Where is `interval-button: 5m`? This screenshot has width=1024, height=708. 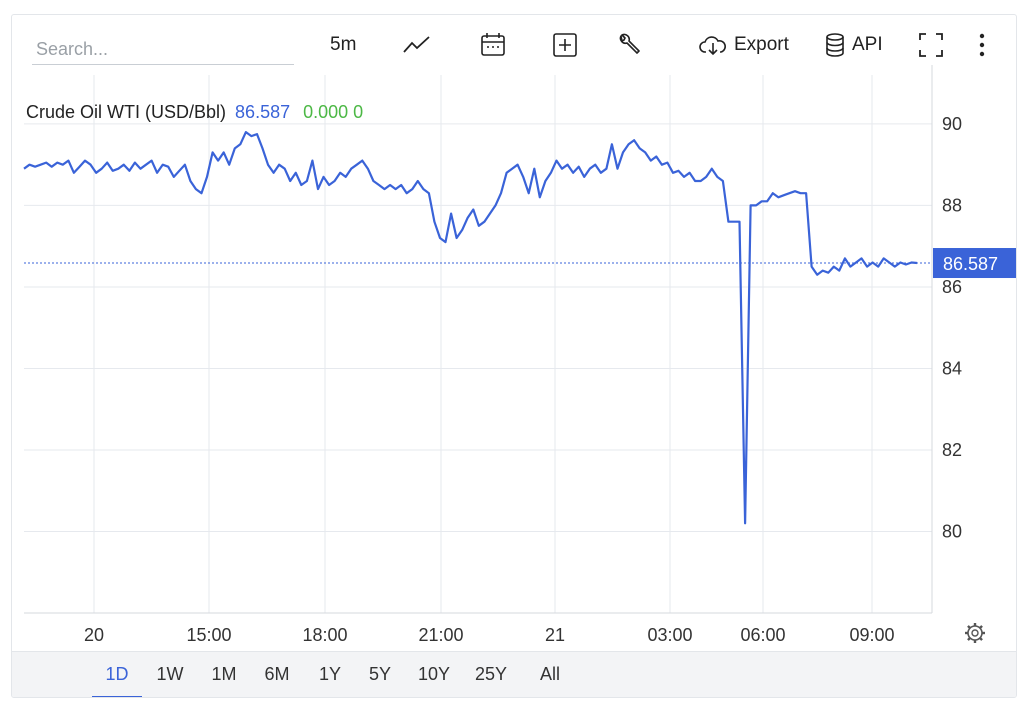 interval-button: 5m is located at coordinates (343, 45).